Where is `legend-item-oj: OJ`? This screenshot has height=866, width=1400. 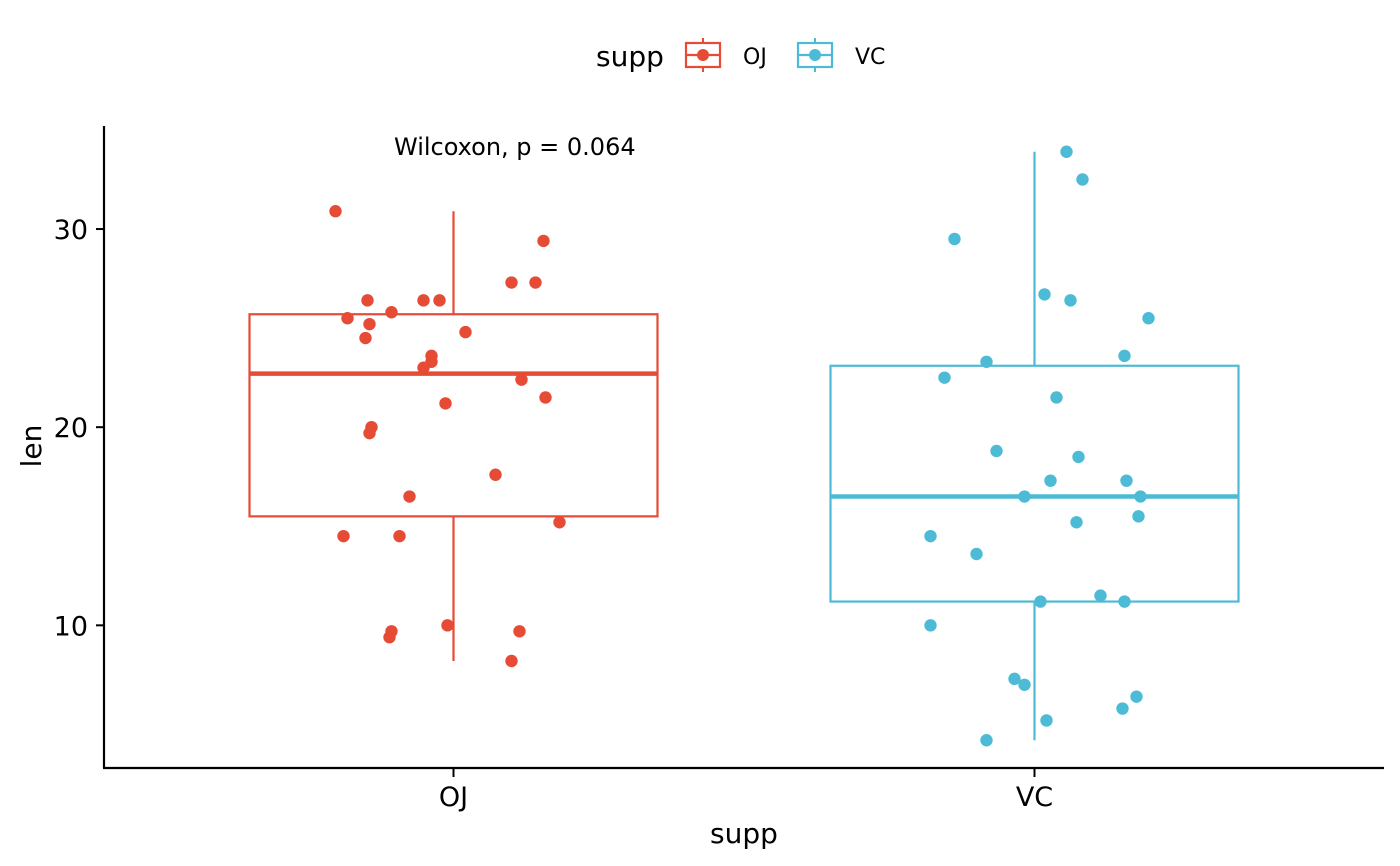 legend-item-oj: OJ is located at coordinates (725, 55).